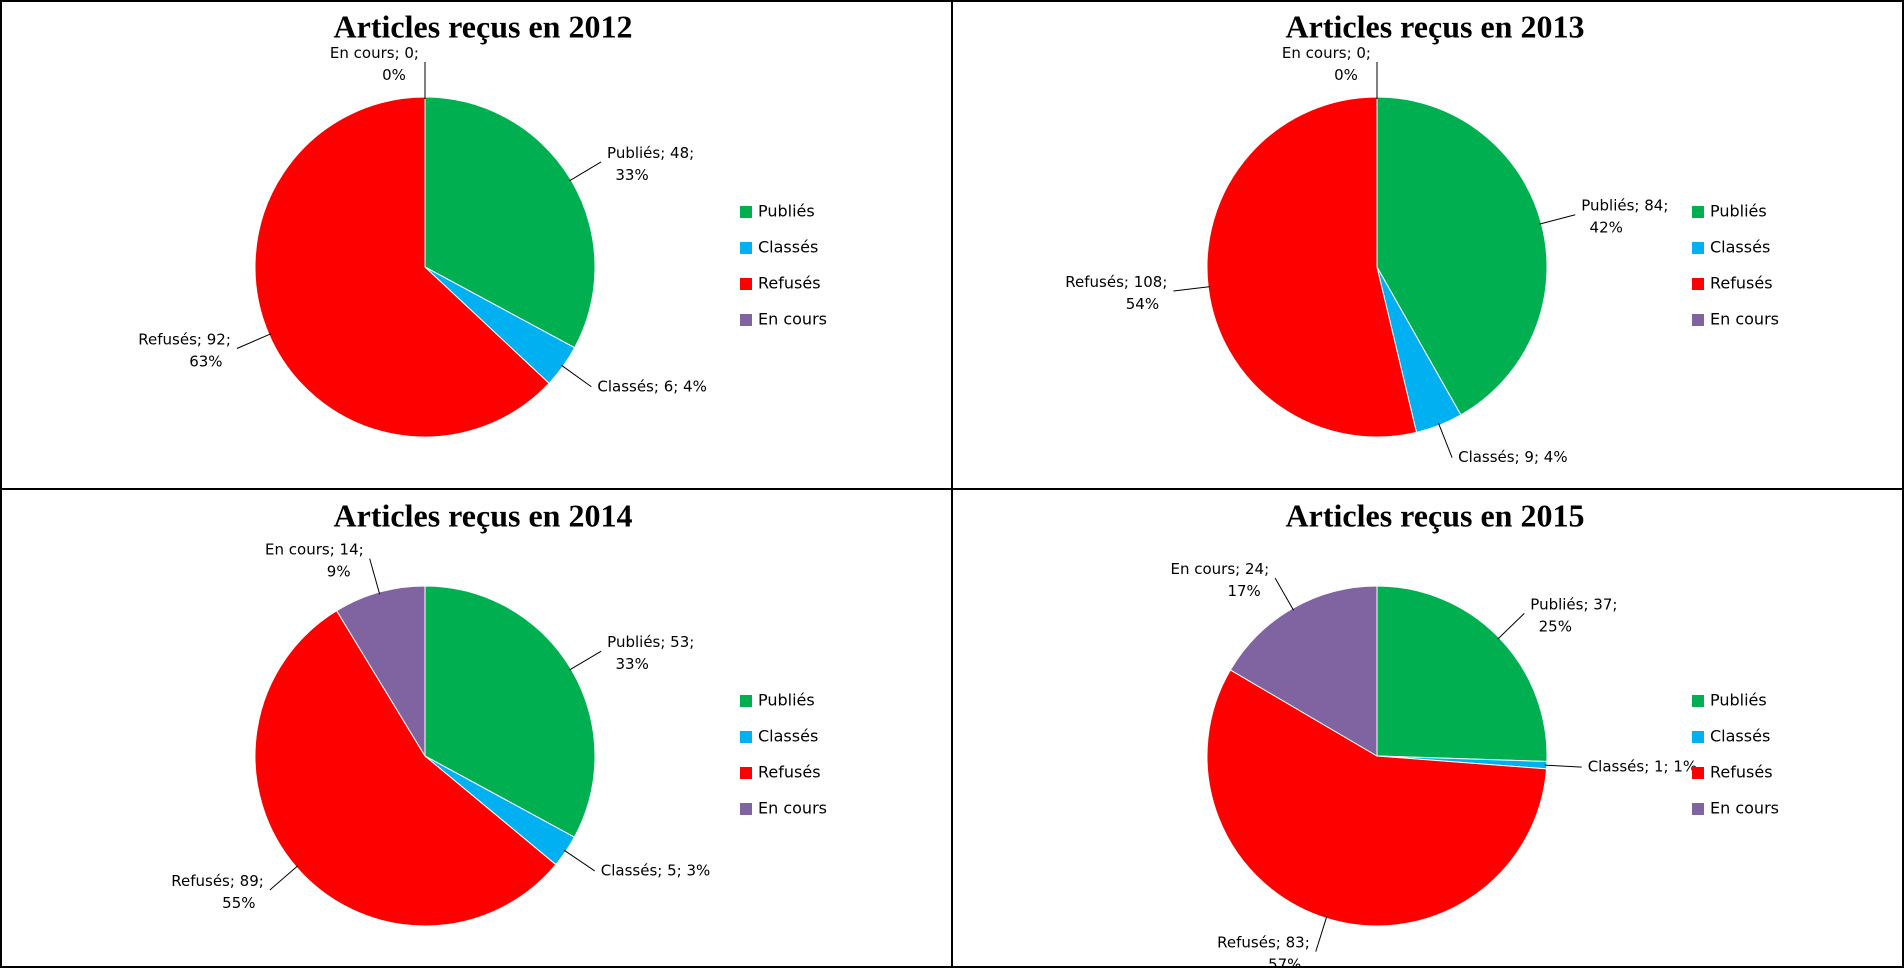  Describe the element at coordinates (339, 571) in the screenshot. I see `label-line: 9%` at that location.